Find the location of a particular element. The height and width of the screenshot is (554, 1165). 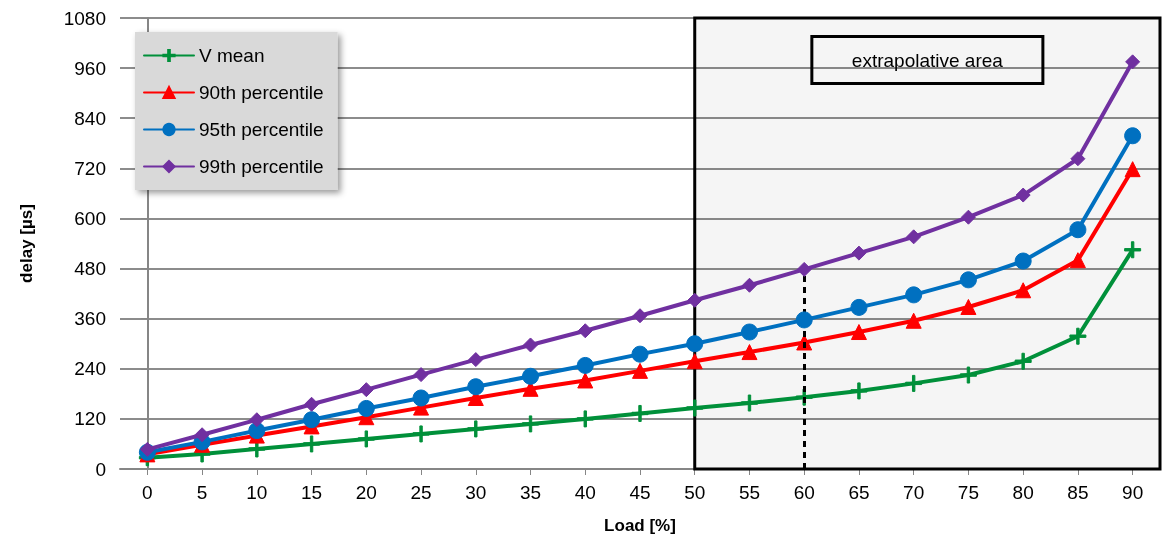

y-tick-label: 720 is located at coordinates (90, 168).